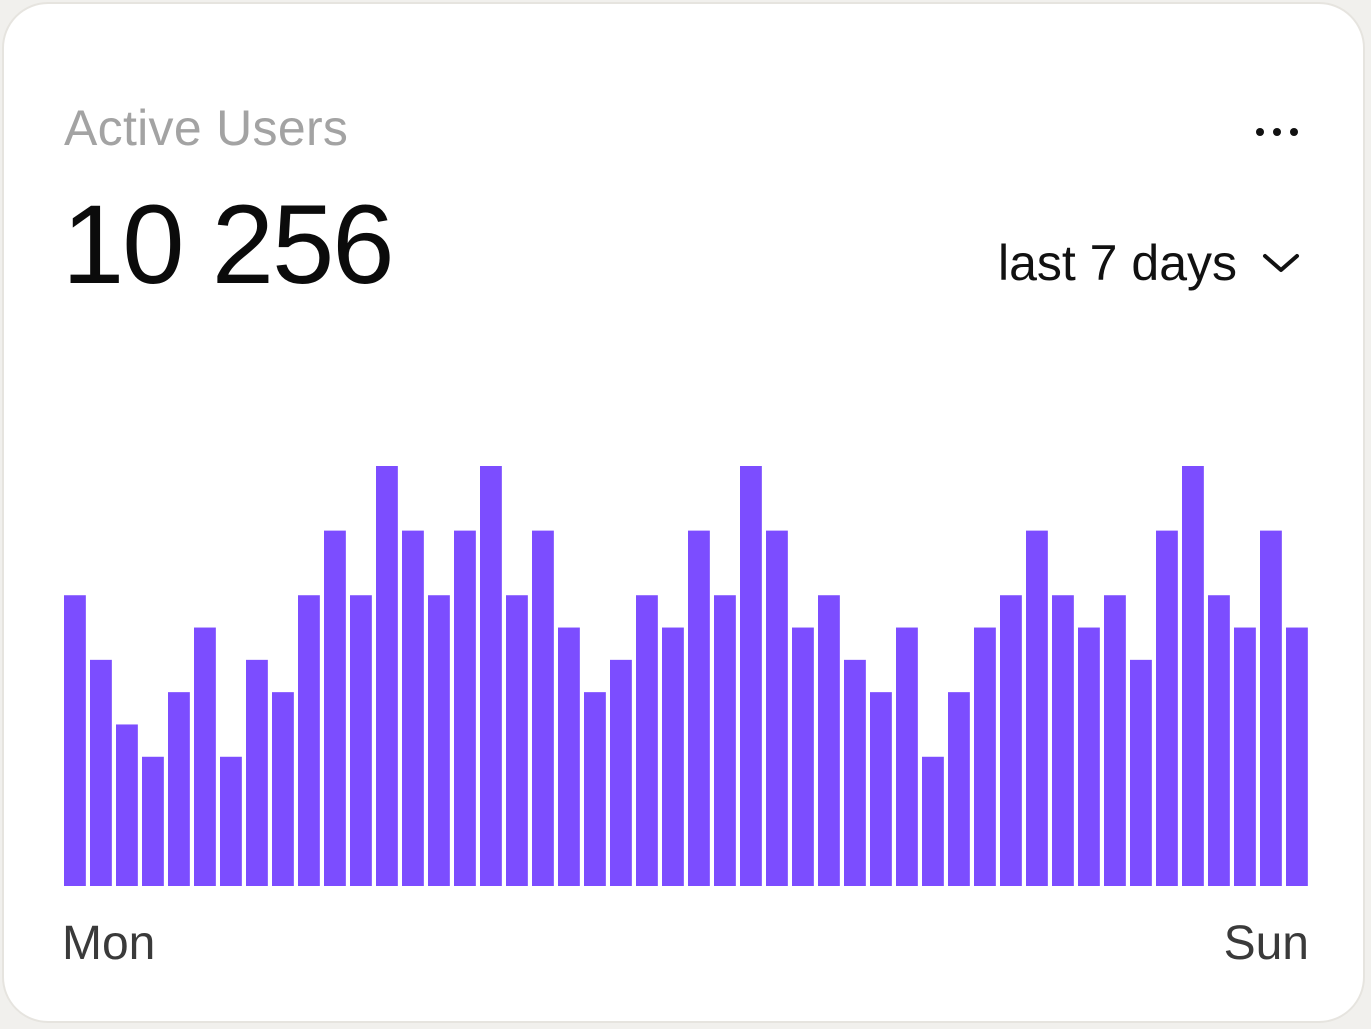 The image size is (1371, 1029). What do you see at coordinates (109, 943) in the screenshot?
I see `x-axis-label-start: Mon` at bounding box center [109, 943].